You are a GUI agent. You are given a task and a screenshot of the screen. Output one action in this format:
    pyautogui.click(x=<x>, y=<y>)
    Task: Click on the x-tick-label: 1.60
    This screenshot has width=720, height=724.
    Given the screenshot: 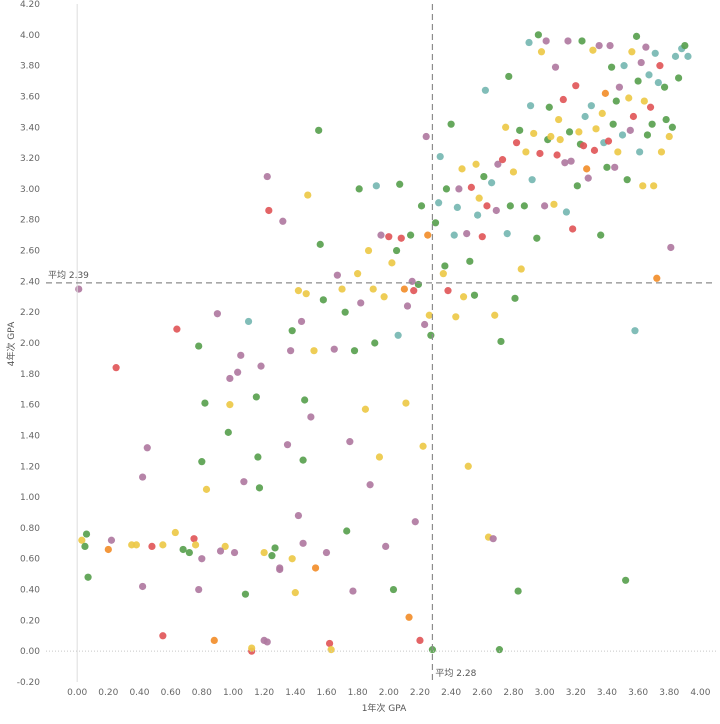 What is the action you would take?
    pyautogui.click(x=326, y=693)
    